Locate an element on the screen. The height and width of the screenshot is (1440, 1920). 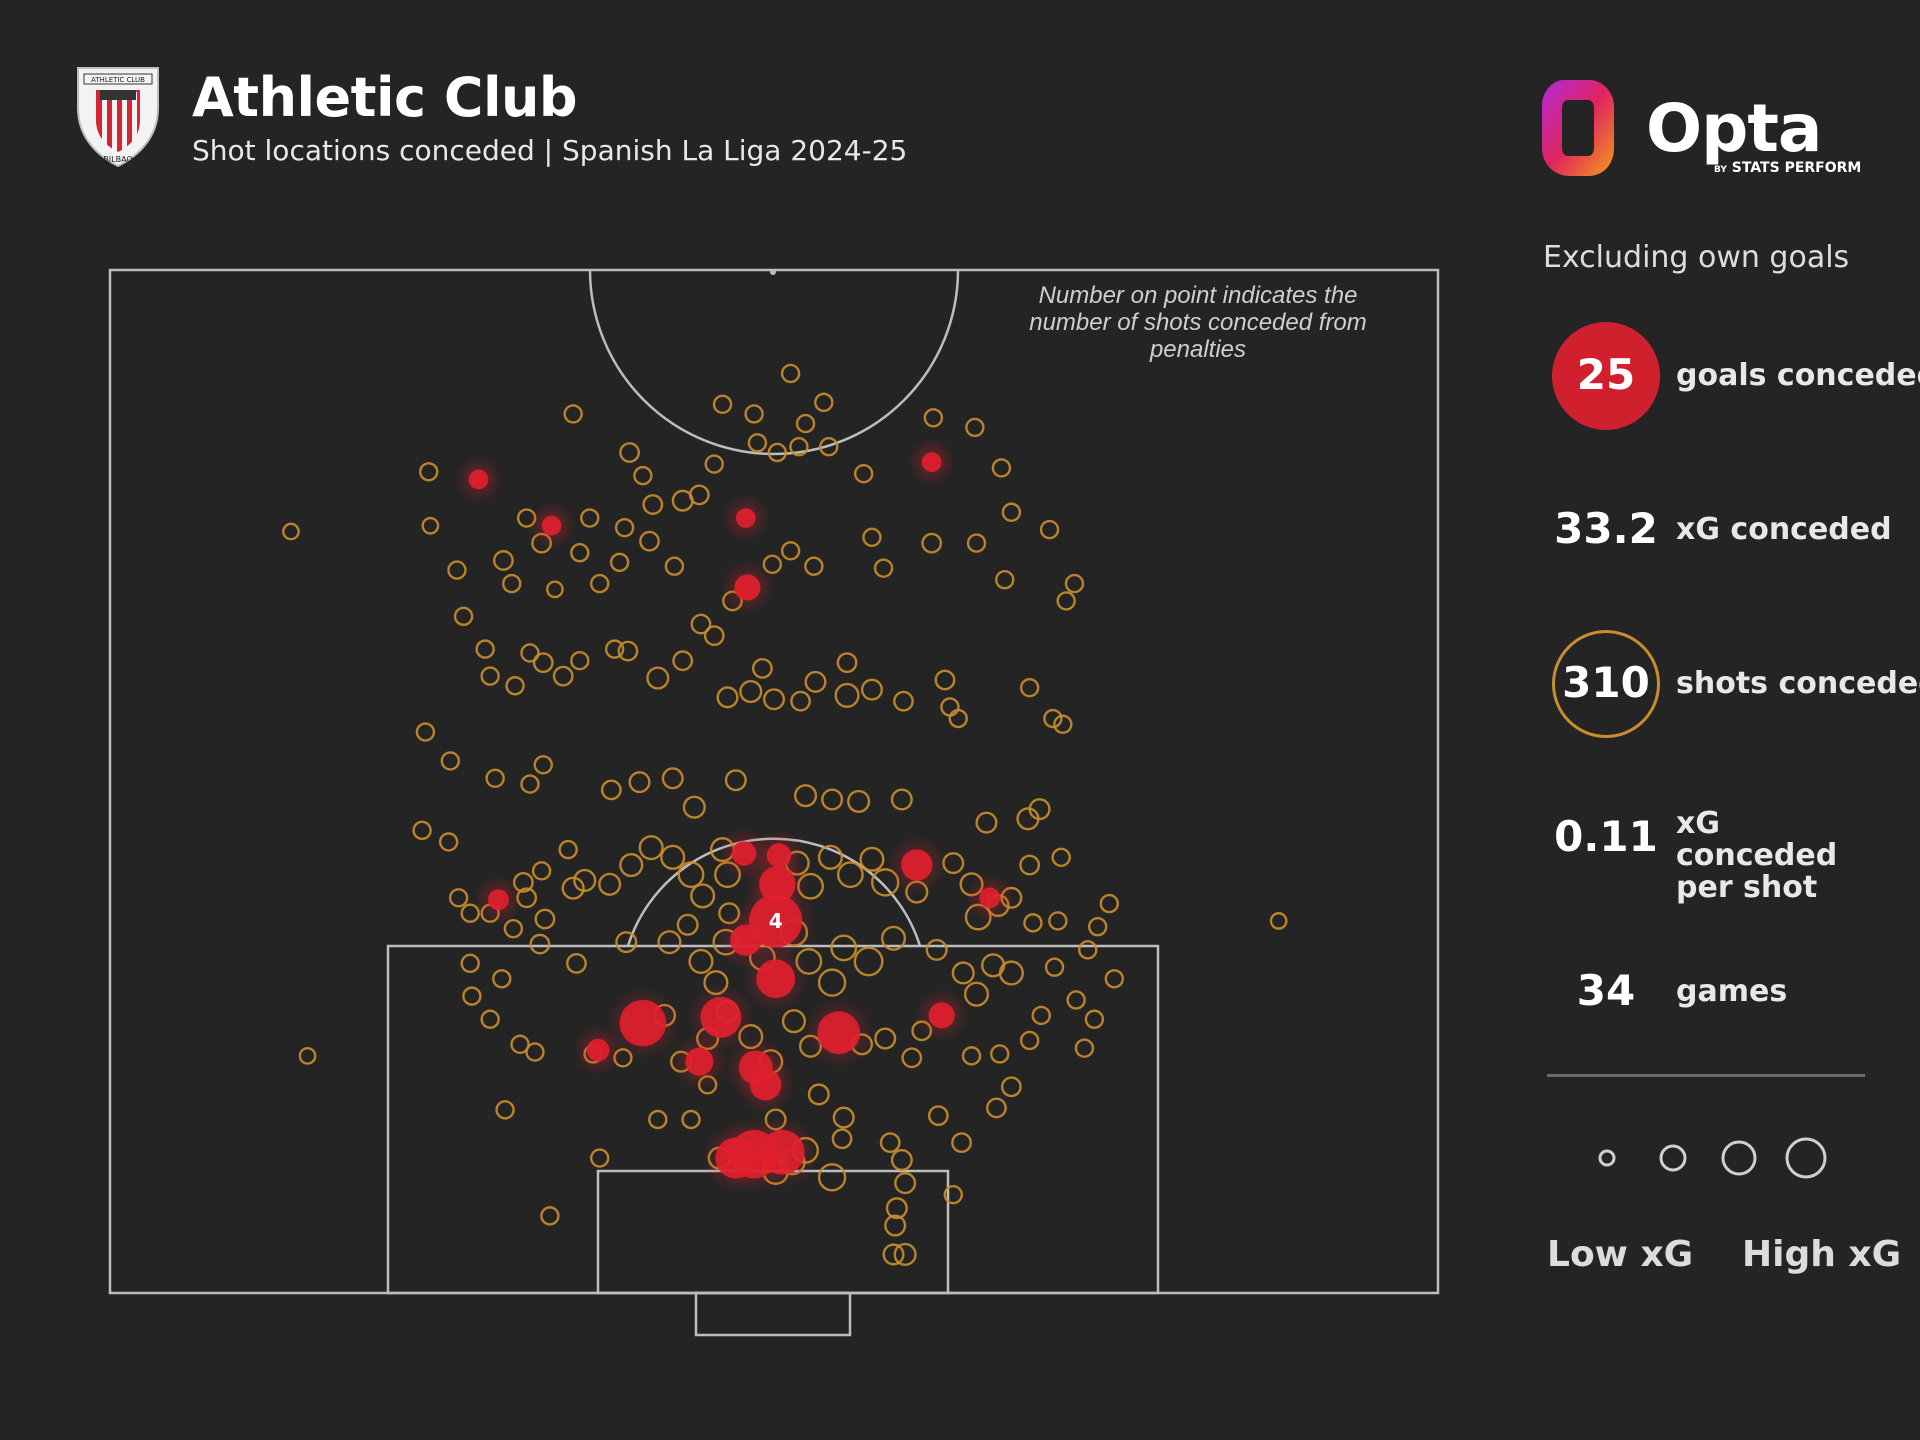
centre-spot is located at coordinates (773, 272).